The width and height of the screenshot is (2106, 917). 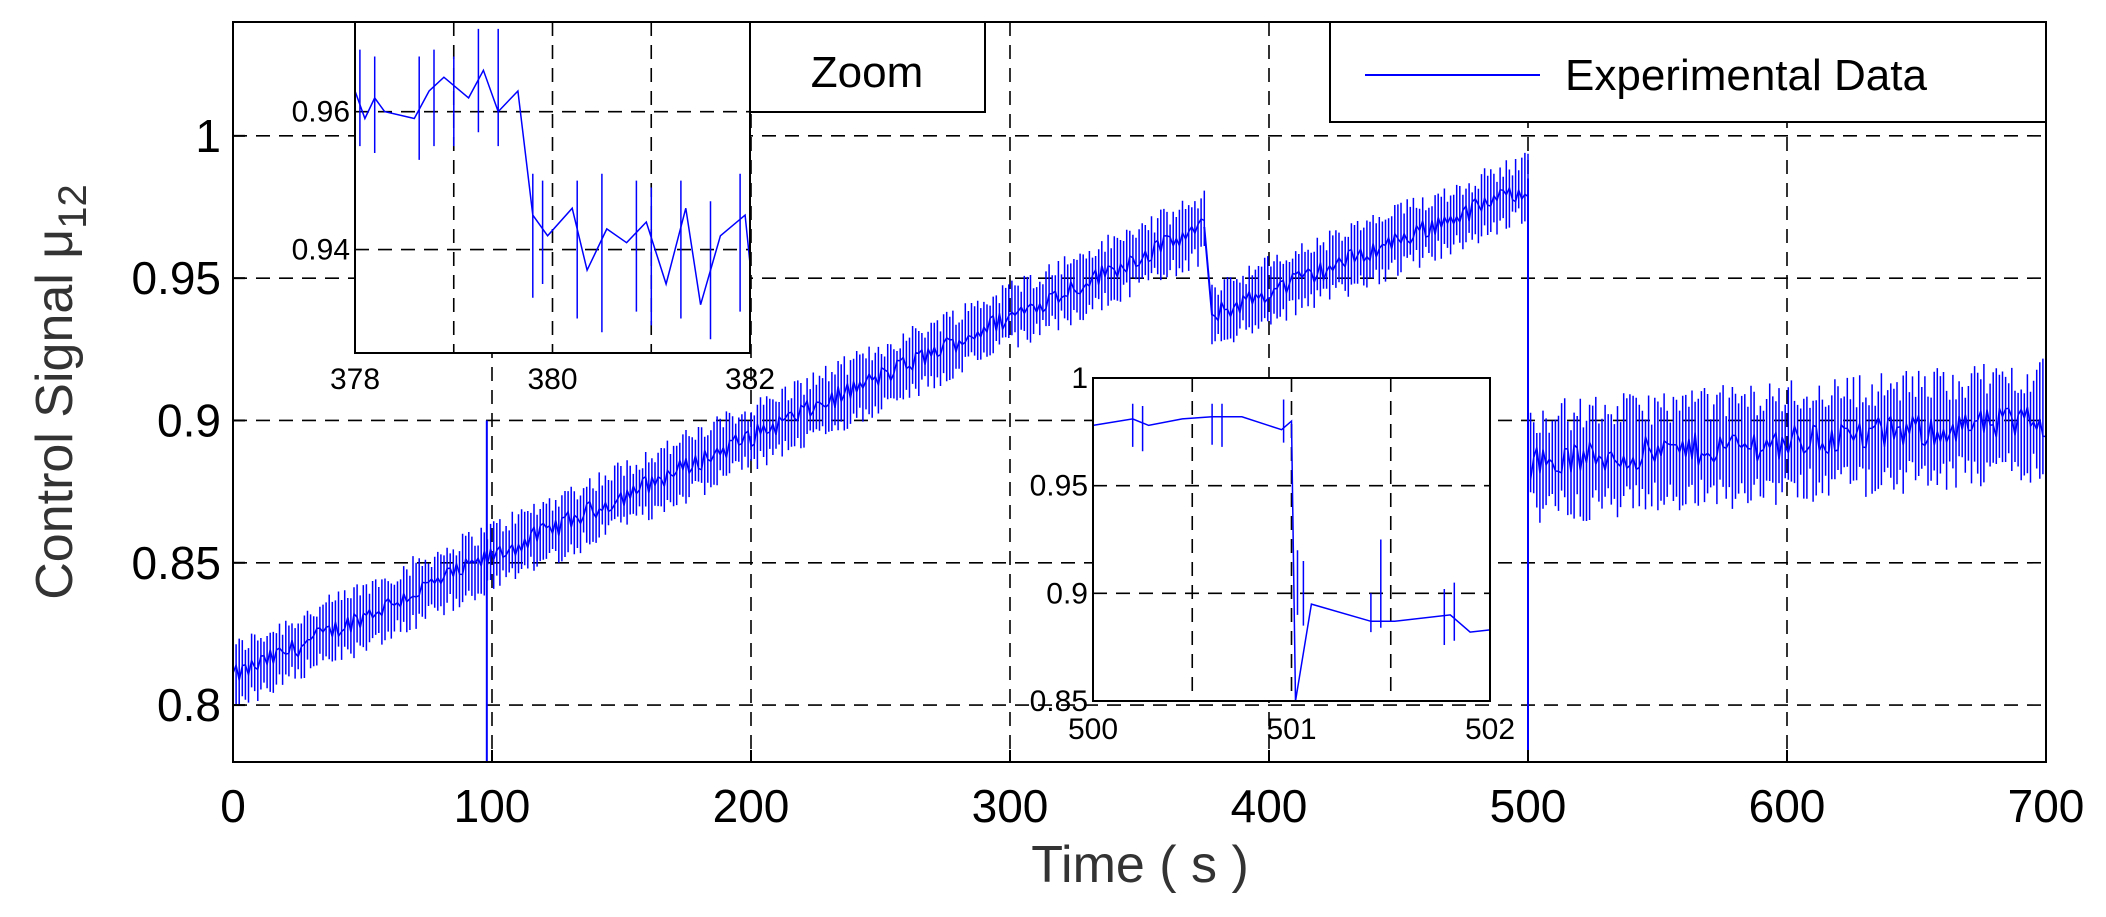 I want to click on y-tick-label: 0.8, so click(x=189, y=705).